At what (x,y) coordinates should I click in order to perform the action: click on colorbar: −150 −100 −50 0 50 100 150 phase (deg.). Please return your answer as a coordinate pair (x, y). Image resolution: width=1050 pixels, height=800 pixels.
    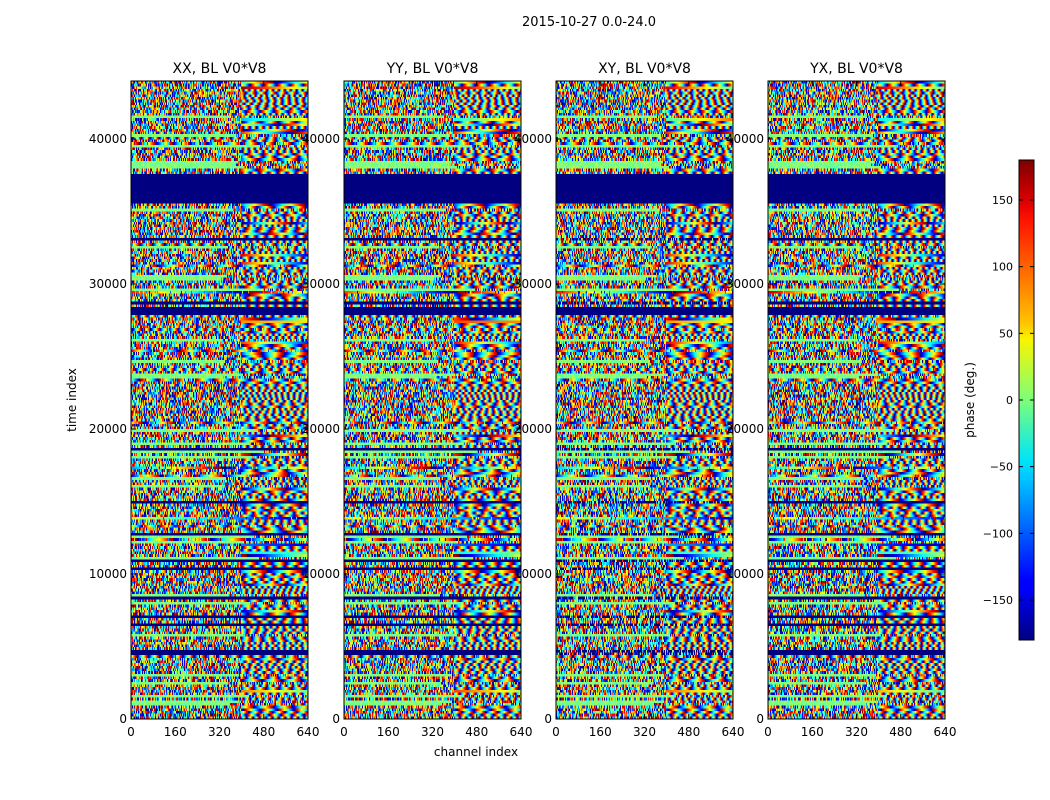
    Looking at the image, I should click on (999, 400).